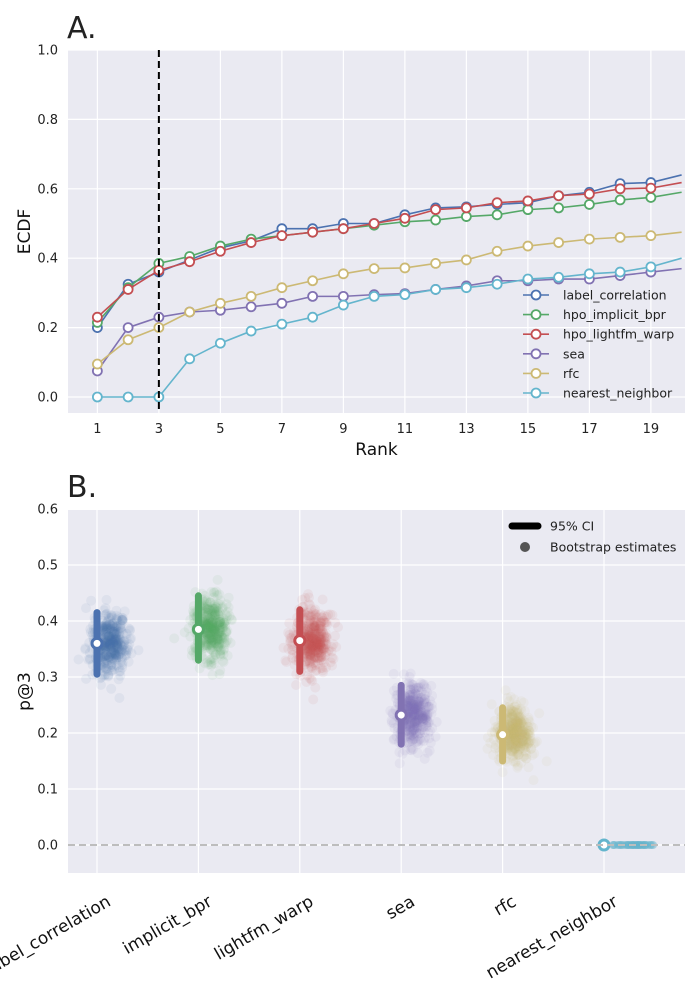  Describe the element at coordinates (466, 208) in the screenshot. I see `ecdf-point-hpo_lightfm_warp` at that location.